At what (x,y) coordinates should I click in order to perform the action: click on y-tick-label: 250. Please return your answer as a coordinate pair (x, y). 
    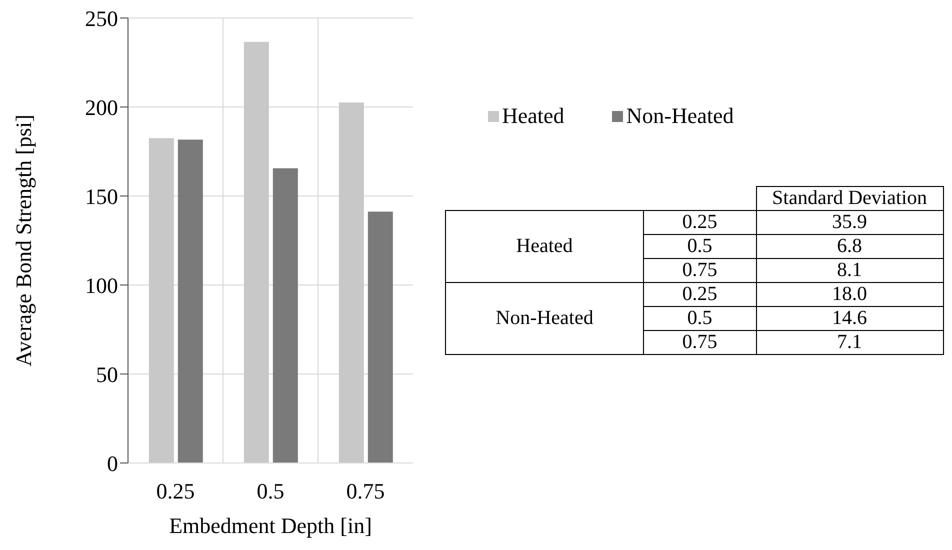
    Looking at the image, I should click on (101, 18).